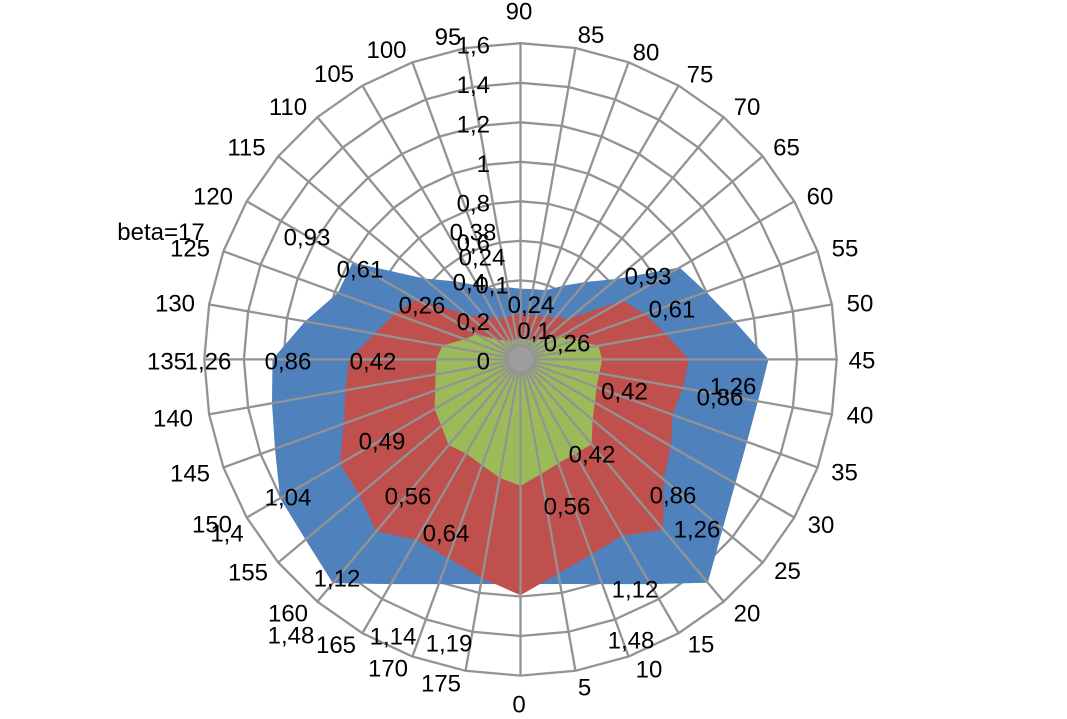  I want to click on svg-text: 130, so click(175, 304).